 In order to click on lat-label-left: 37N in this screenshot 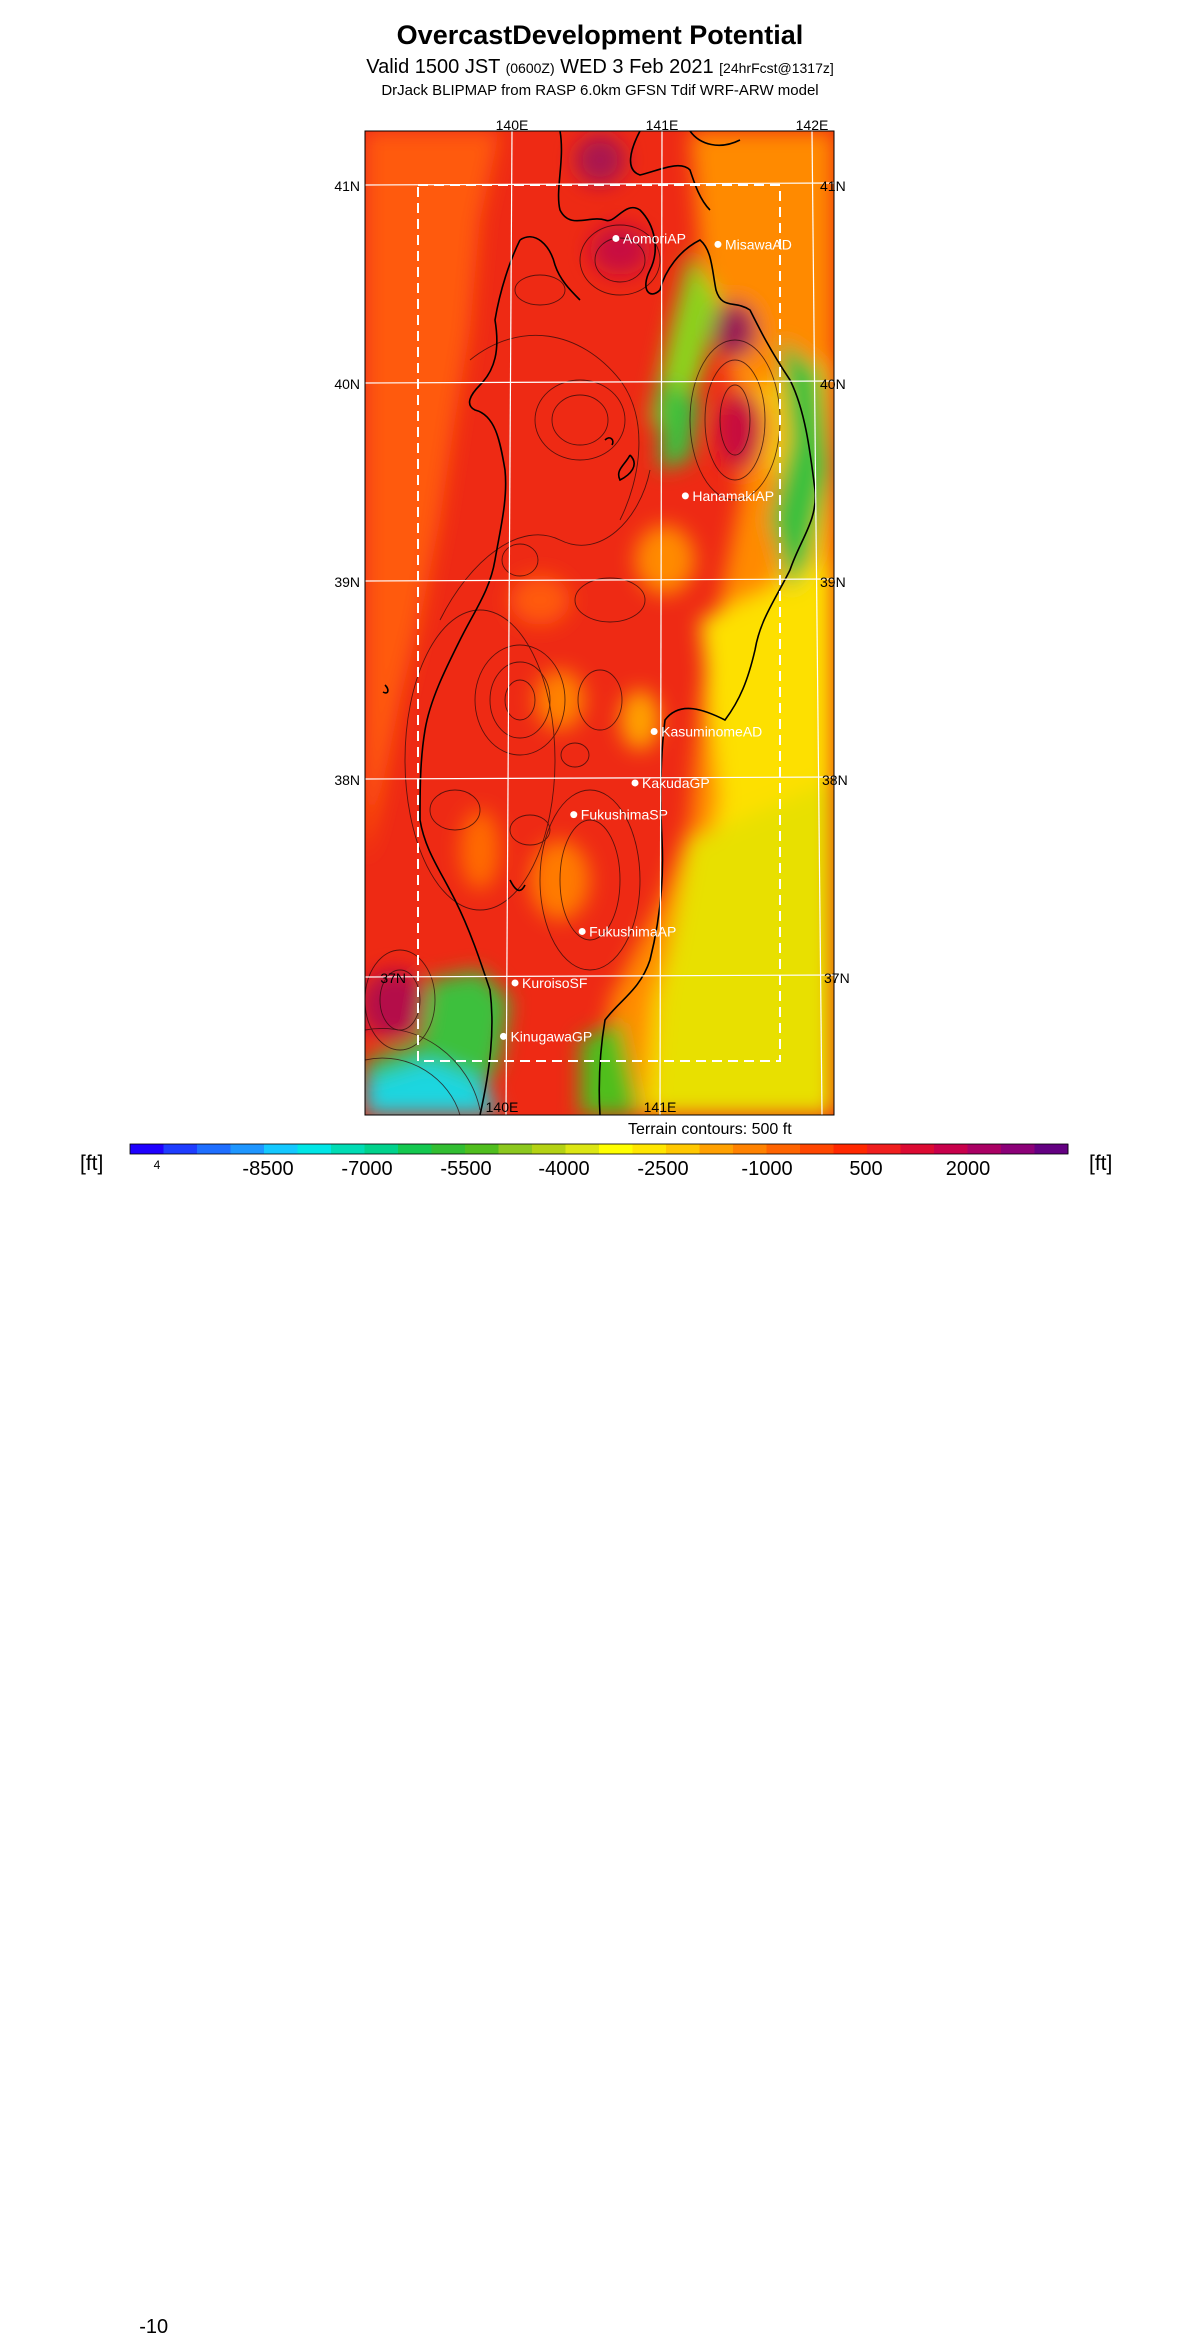, I will do `click(393, 978)`.